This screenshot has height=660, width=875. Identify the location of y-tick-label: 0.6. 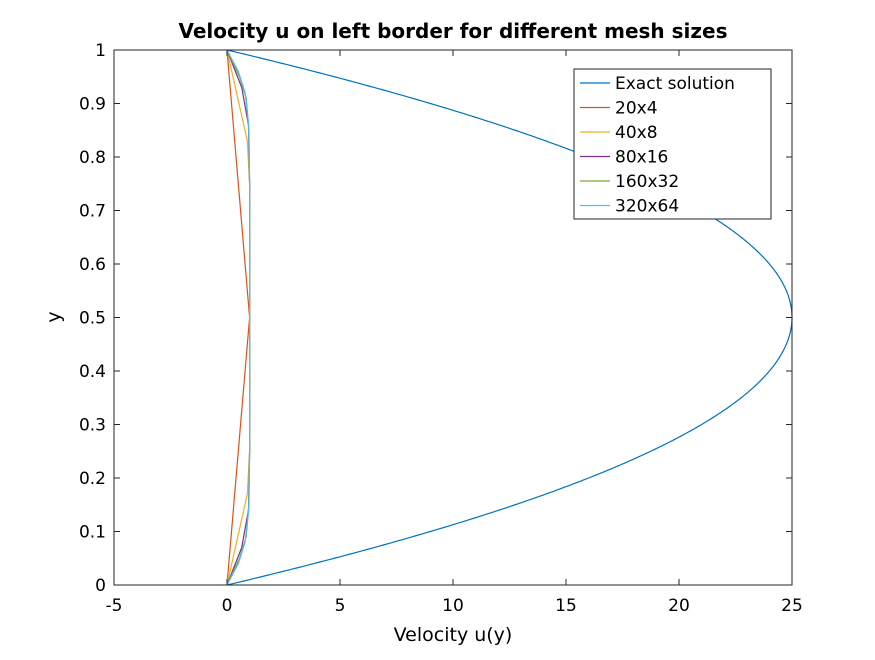
(92, 265).